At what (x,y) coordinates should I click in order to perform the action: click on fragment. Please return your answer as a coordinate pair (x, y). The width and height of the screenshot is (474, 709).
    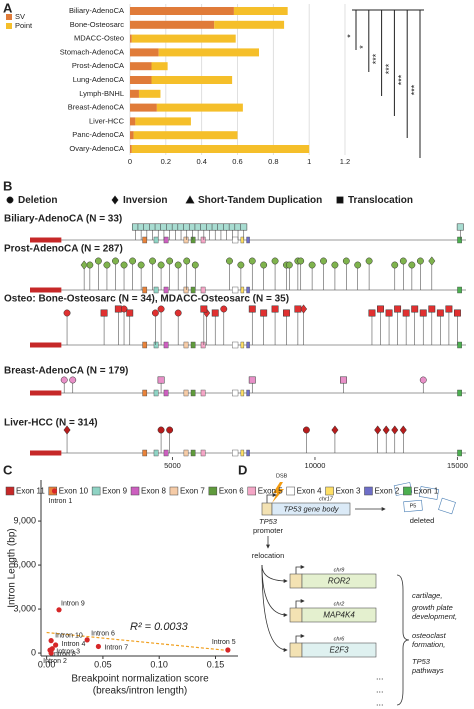
    Looking at the image, I should click on (447, 506).